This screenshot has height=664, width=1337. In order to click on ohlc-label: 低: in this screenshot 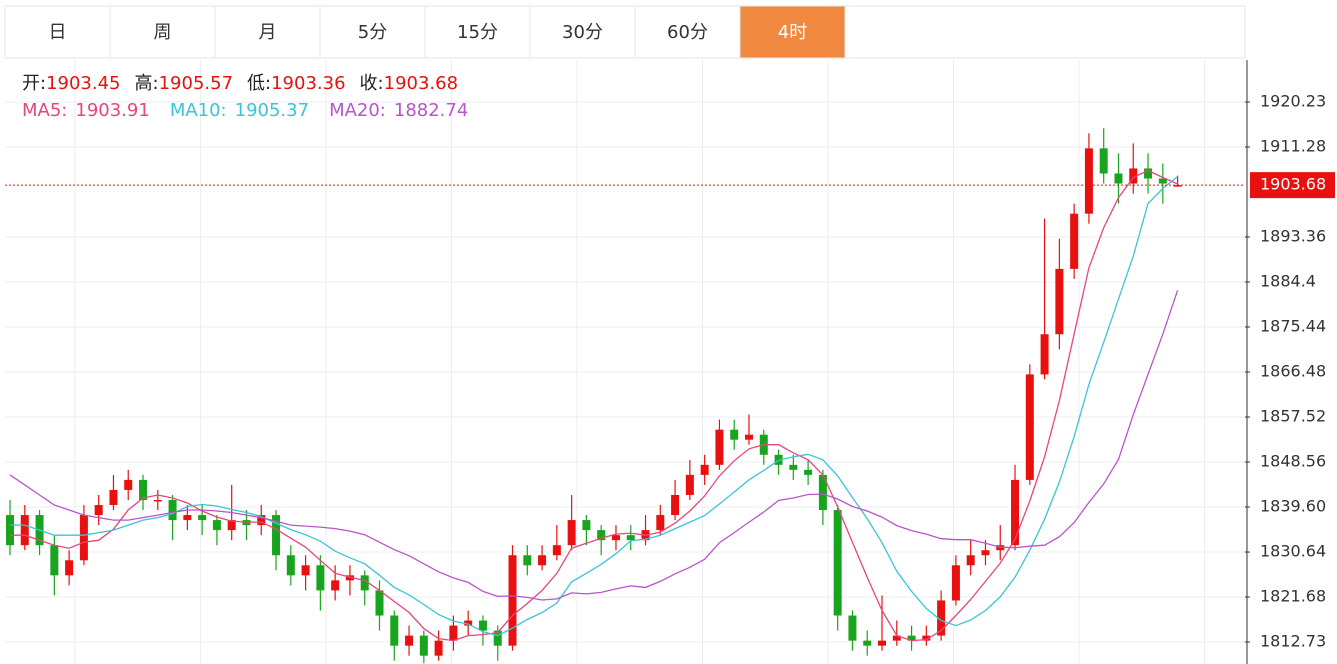, I will do `click(259, 83)`.